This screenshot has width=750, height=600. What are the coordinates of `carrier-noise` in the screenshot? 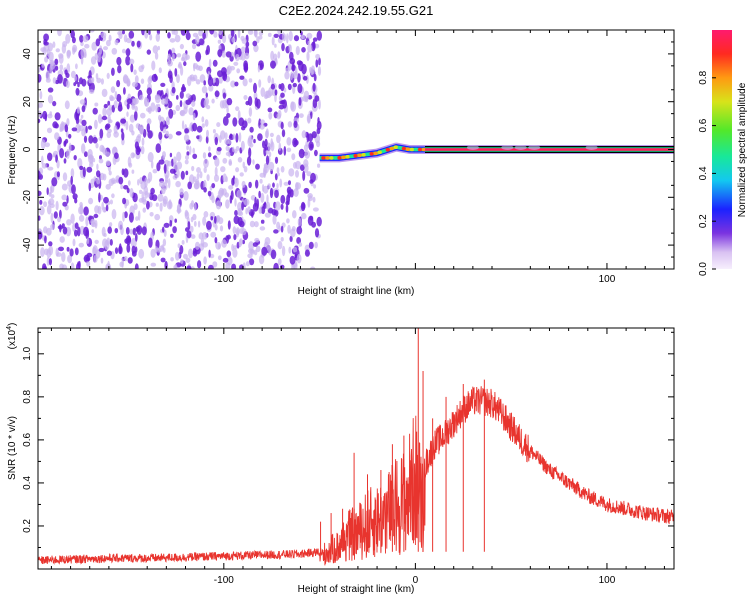 It's located at (591, 147).